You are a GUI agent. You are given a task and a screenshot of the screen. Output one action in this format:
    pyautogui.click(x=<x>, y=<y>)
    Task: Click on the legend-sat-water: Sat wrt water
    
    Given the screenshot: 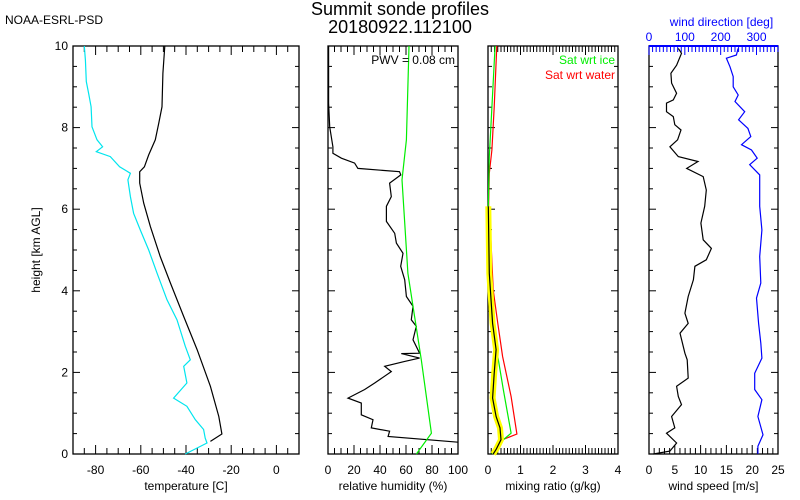 What is the action you would take?
    pyautogui.click(x=580, y=75)
    